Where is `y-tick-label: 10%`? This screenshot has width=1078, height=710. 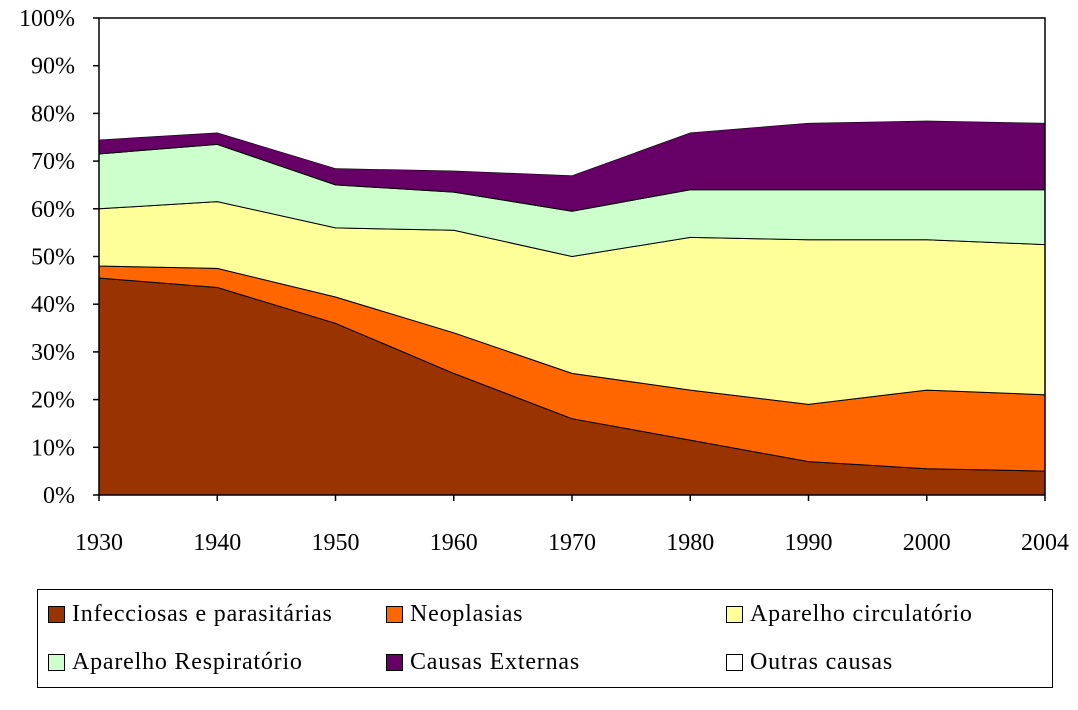 y-tick-label: 10% is located at coordinates (53, 448).